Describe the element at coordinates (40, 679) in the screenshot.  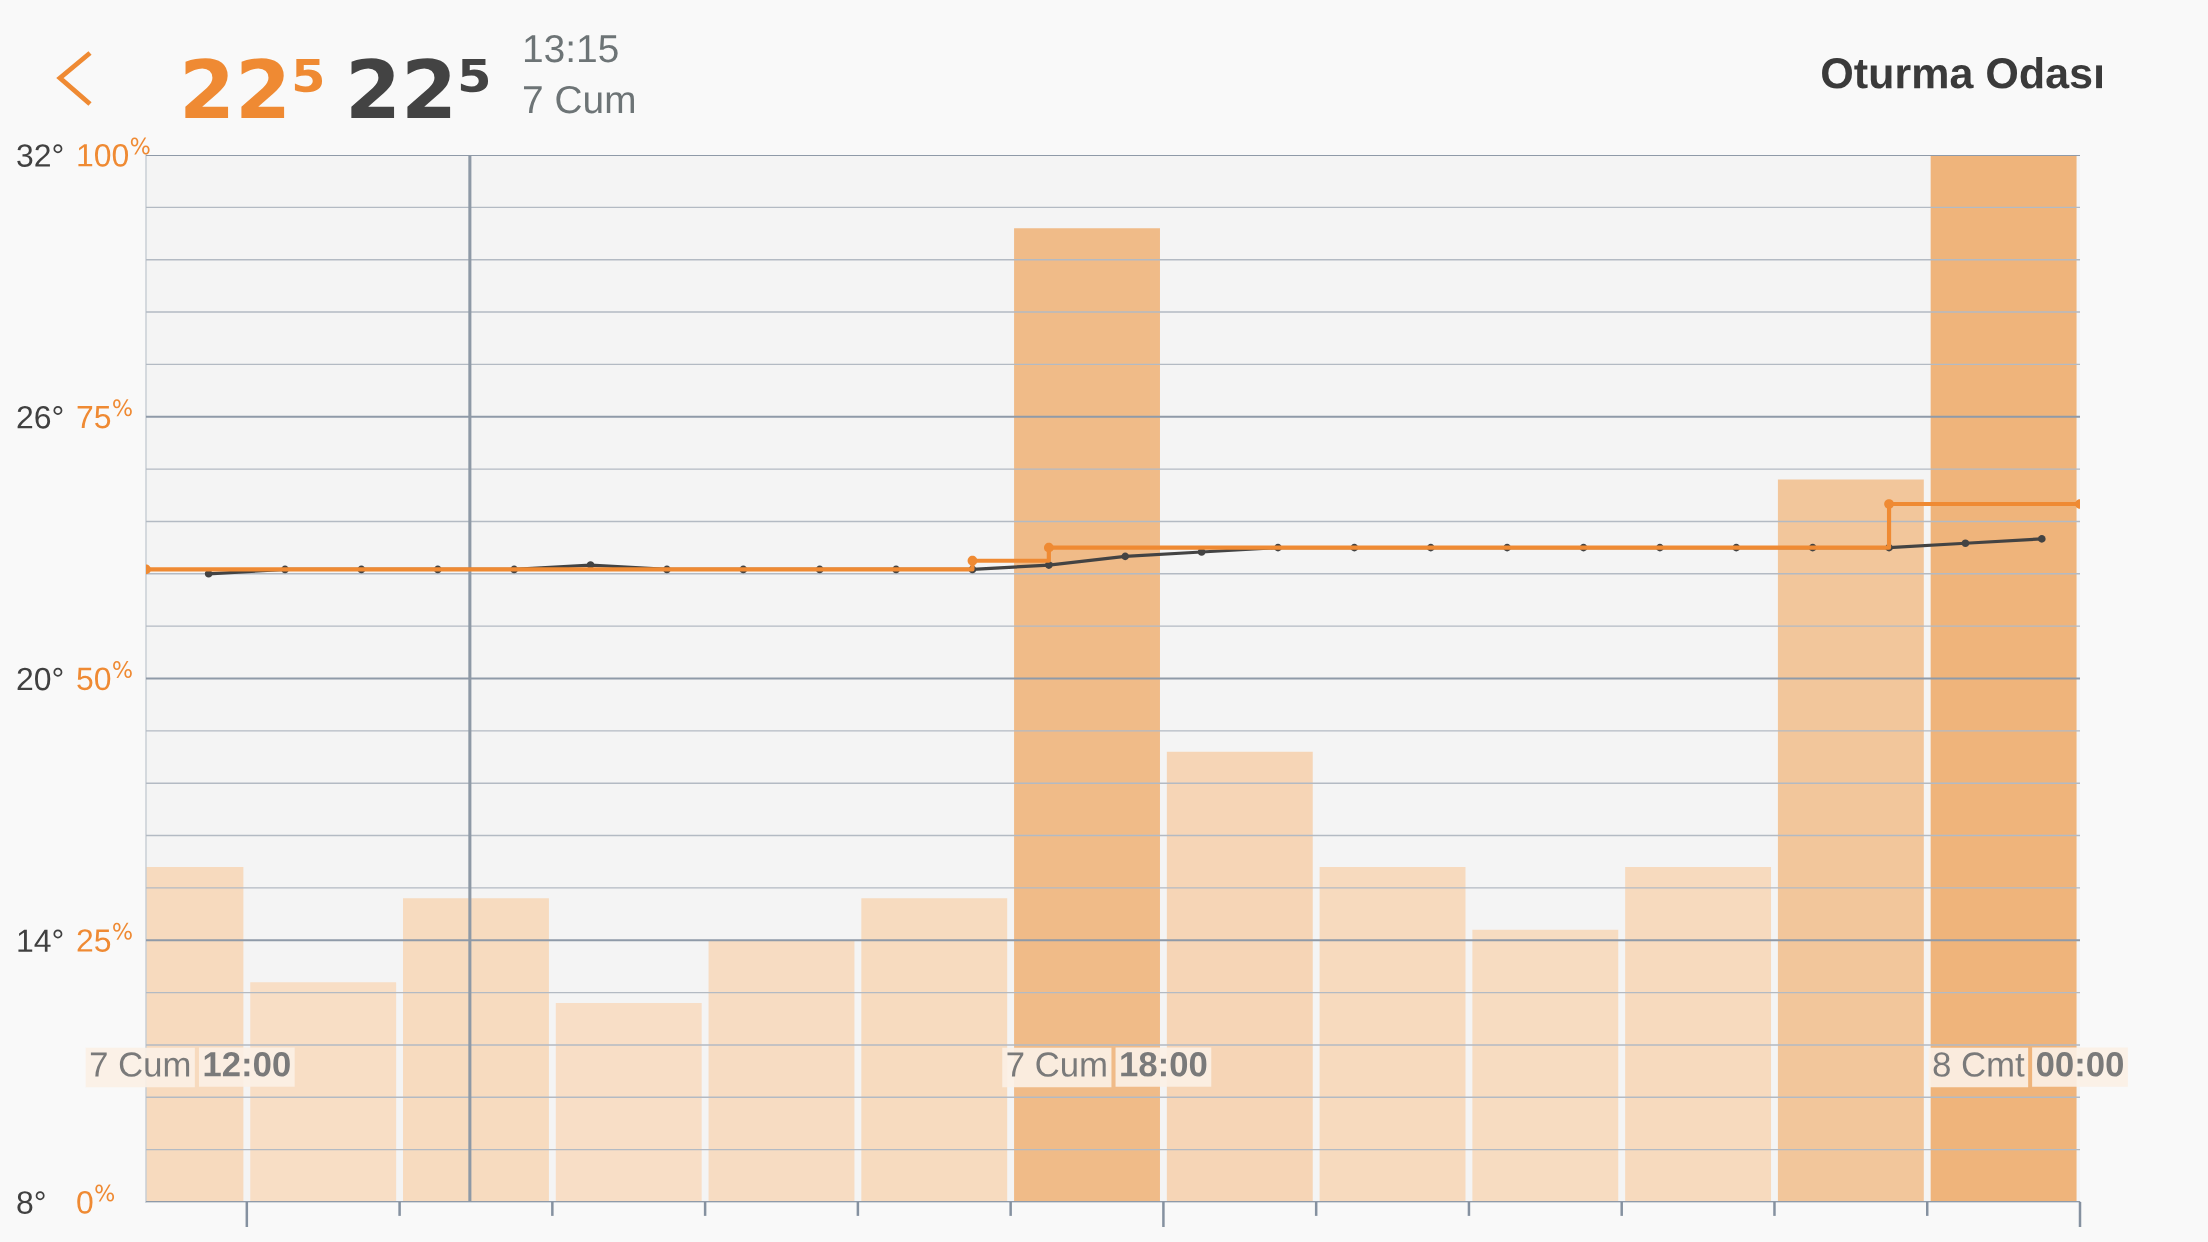
I see `y-tick-label: 20°` at that location.